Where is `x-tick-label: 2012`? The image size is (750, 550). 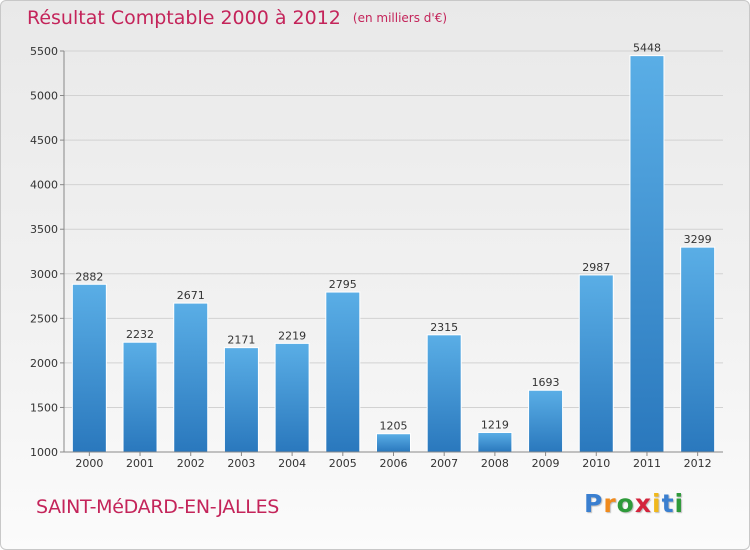 x-tick-label: 2012 is located at coordinates (698, 463).